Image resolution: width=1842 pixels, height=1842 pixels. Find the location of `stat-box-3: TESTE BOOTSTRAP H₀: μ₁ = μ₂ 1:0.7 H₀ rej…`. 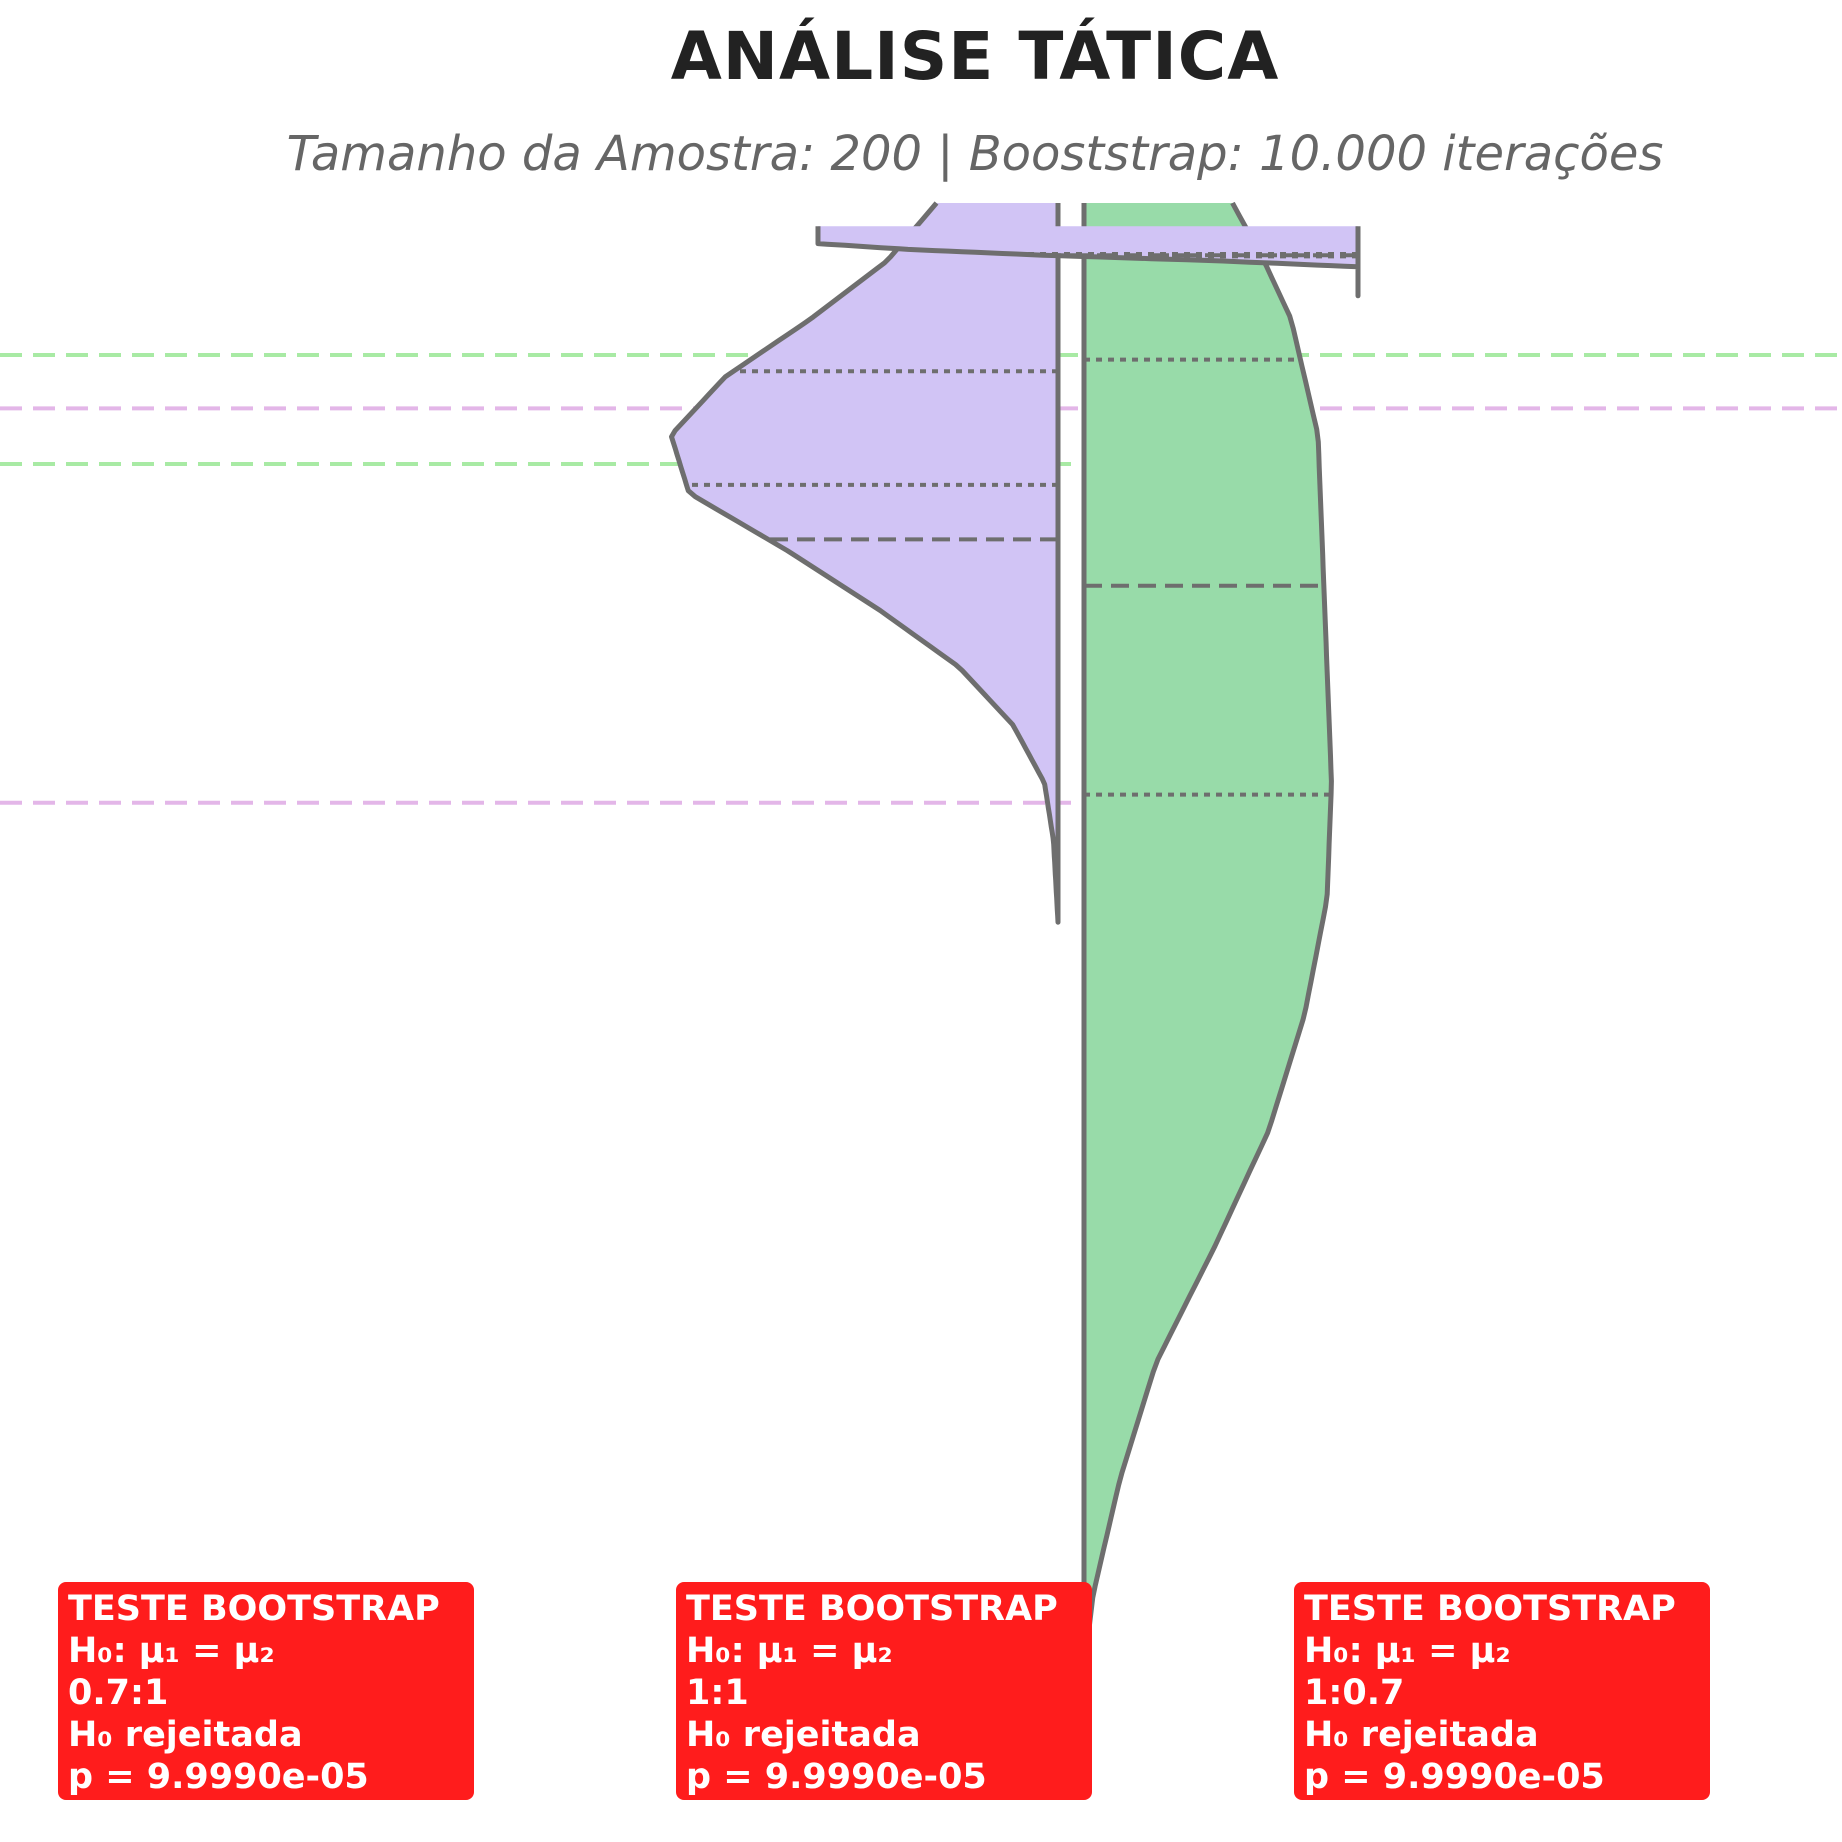

stat-box-3: TESTE BOOTSTRAP H₀: μ₁ = μ₂ 1:0.7 H₀ rej… is located at coordinates (1502, 1691).